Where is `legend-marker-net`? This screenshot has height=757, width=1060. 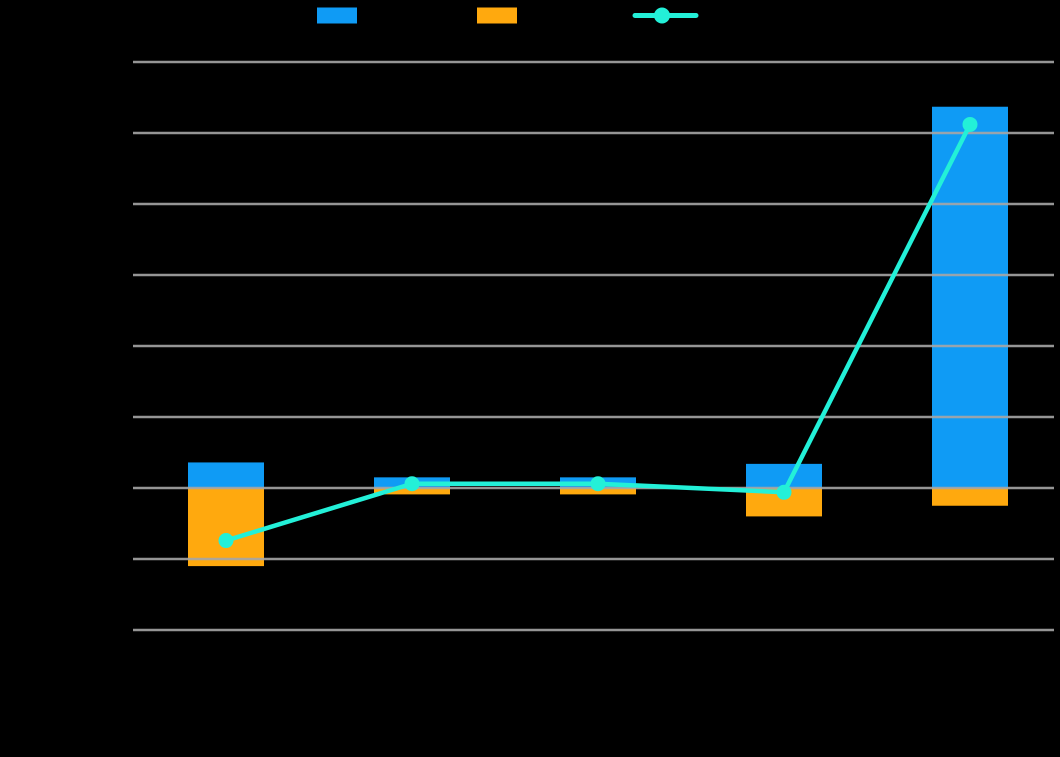
legend-marker-net is located at coordinates (662, 15).